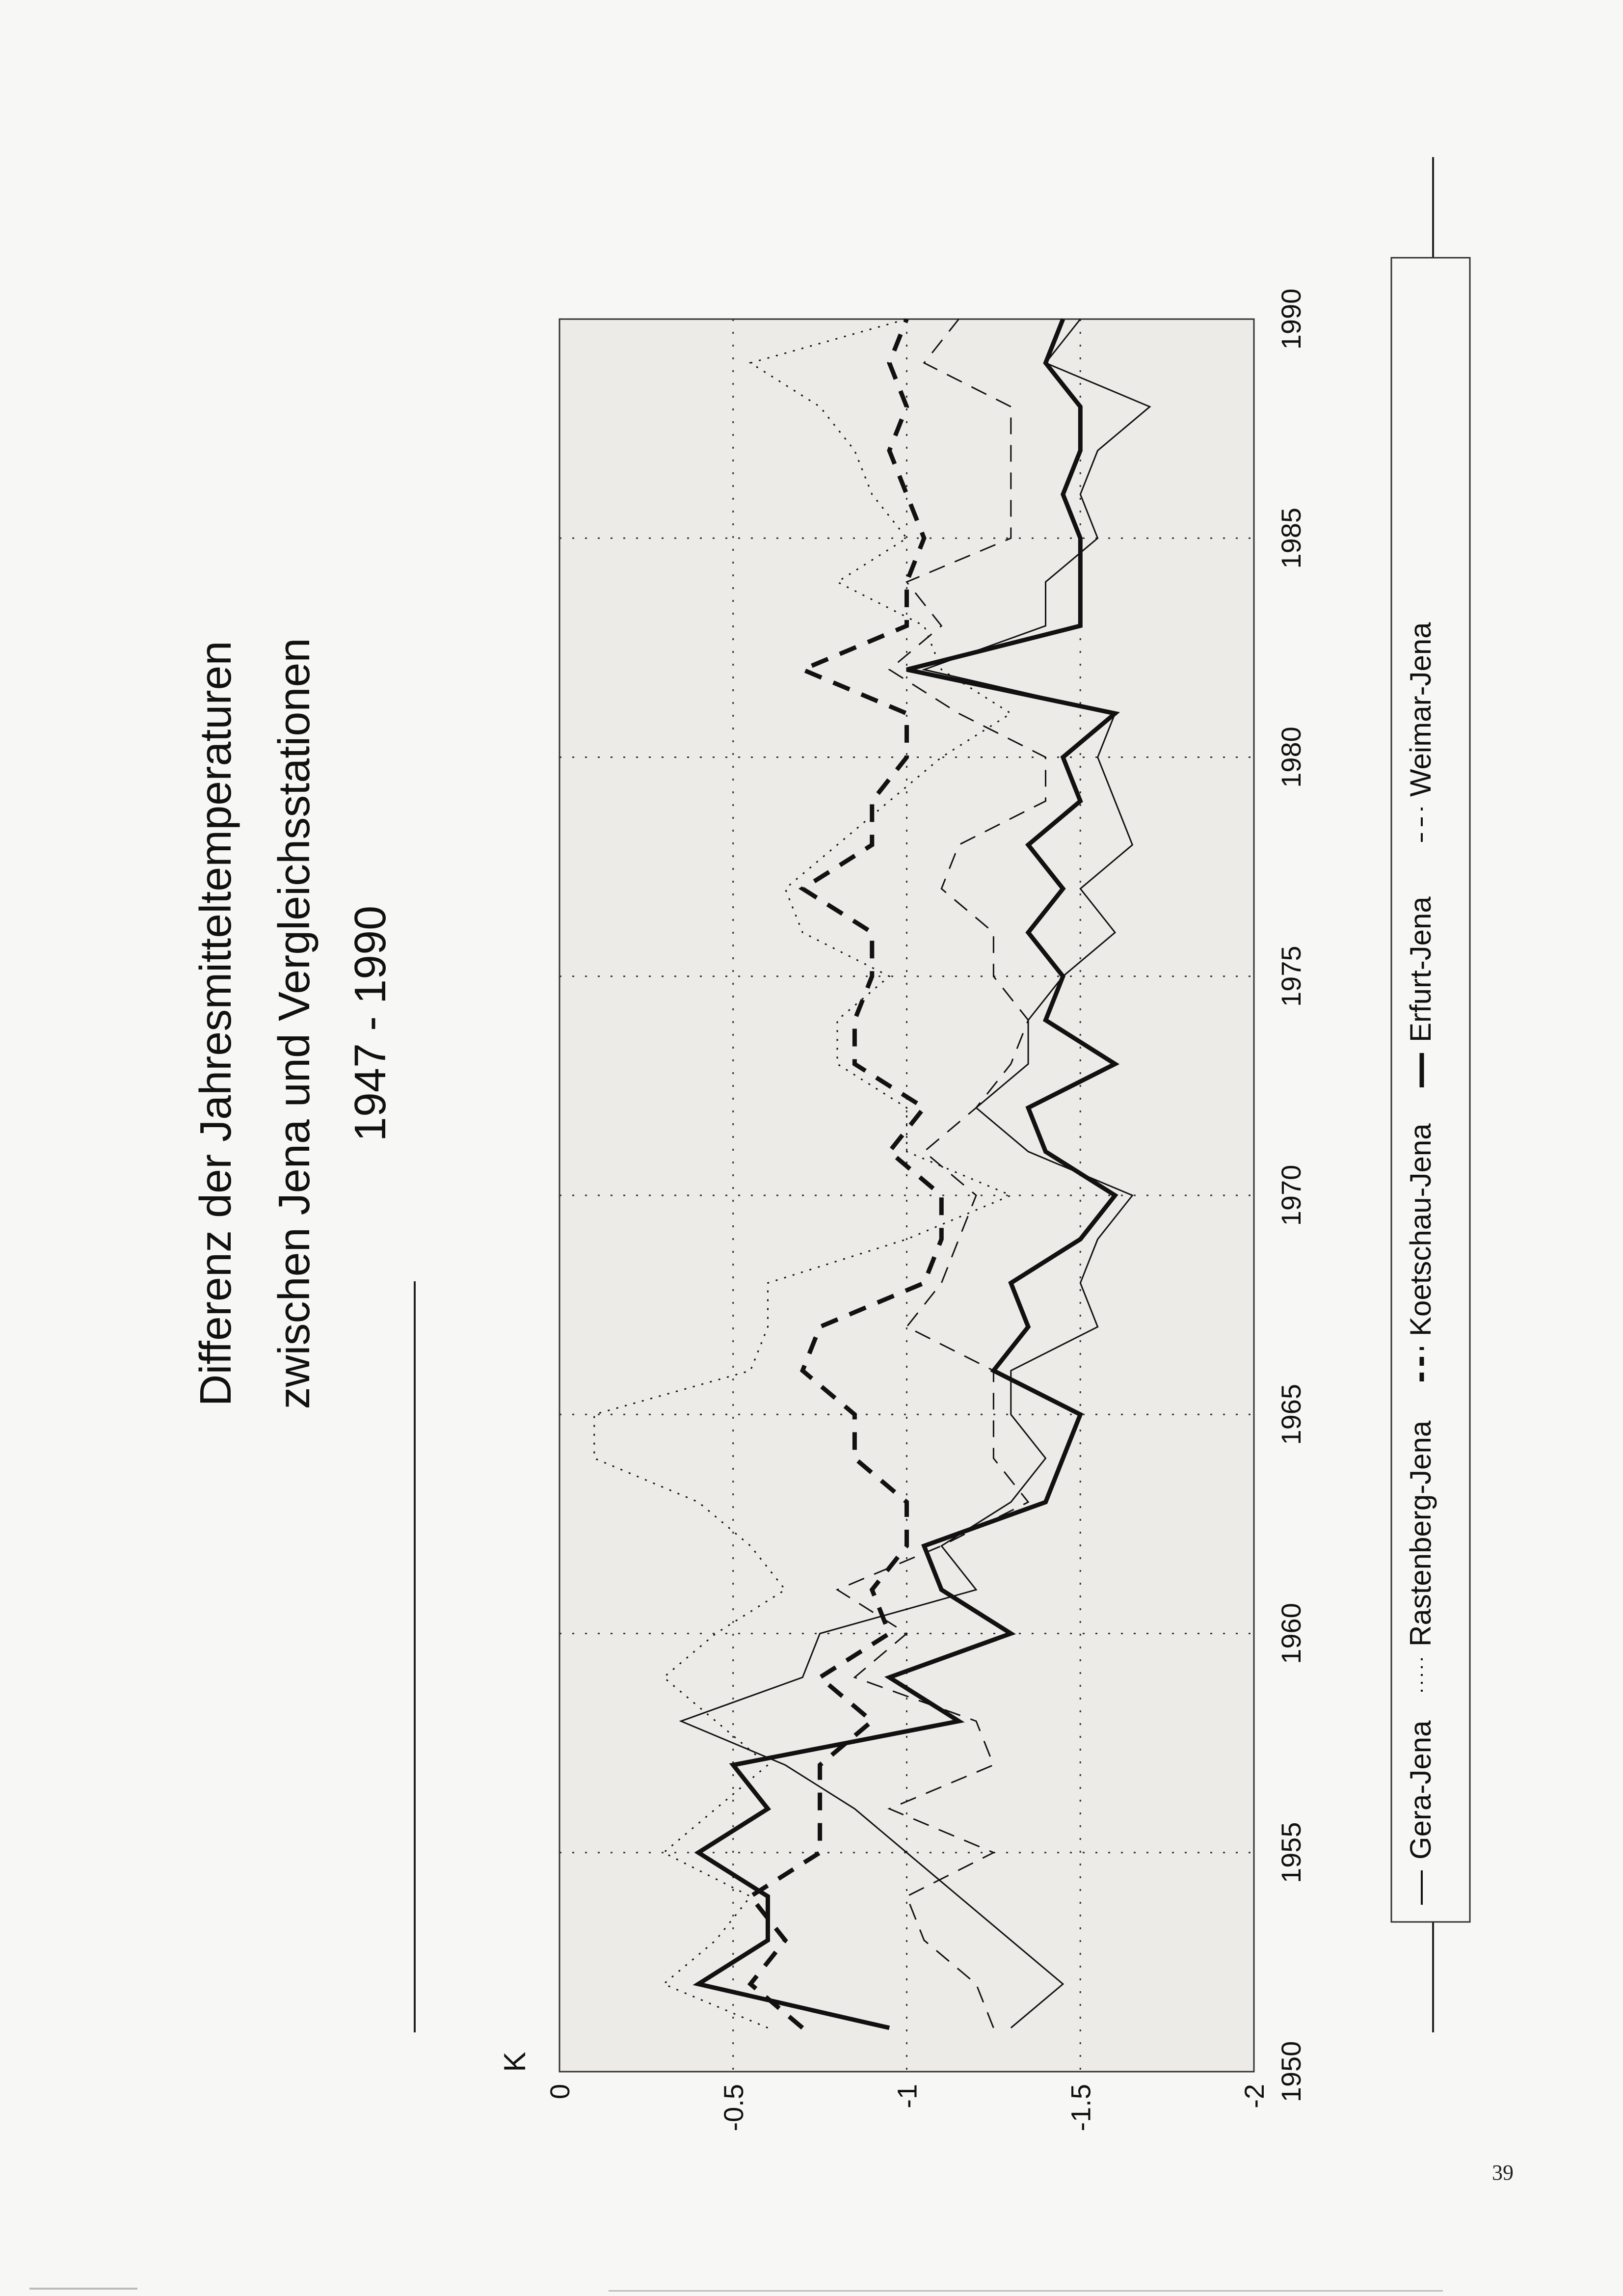 The image size is (1623, 2296). Describe the element at coordinates (1291, 757) in the screenshot. I see `x-tick-label: 1980` at that location.